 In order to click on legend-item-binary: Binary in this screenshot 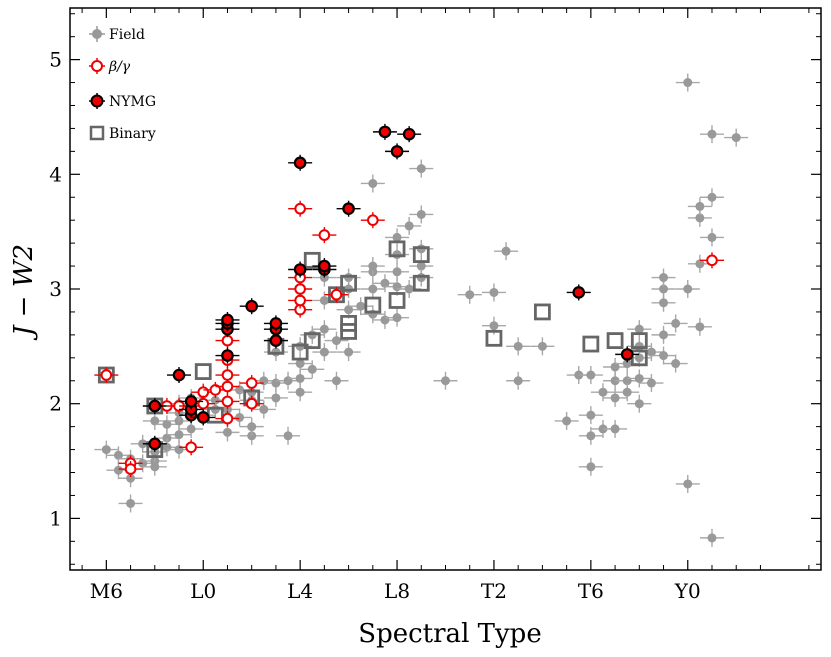, I will do `click(122, 133)`.